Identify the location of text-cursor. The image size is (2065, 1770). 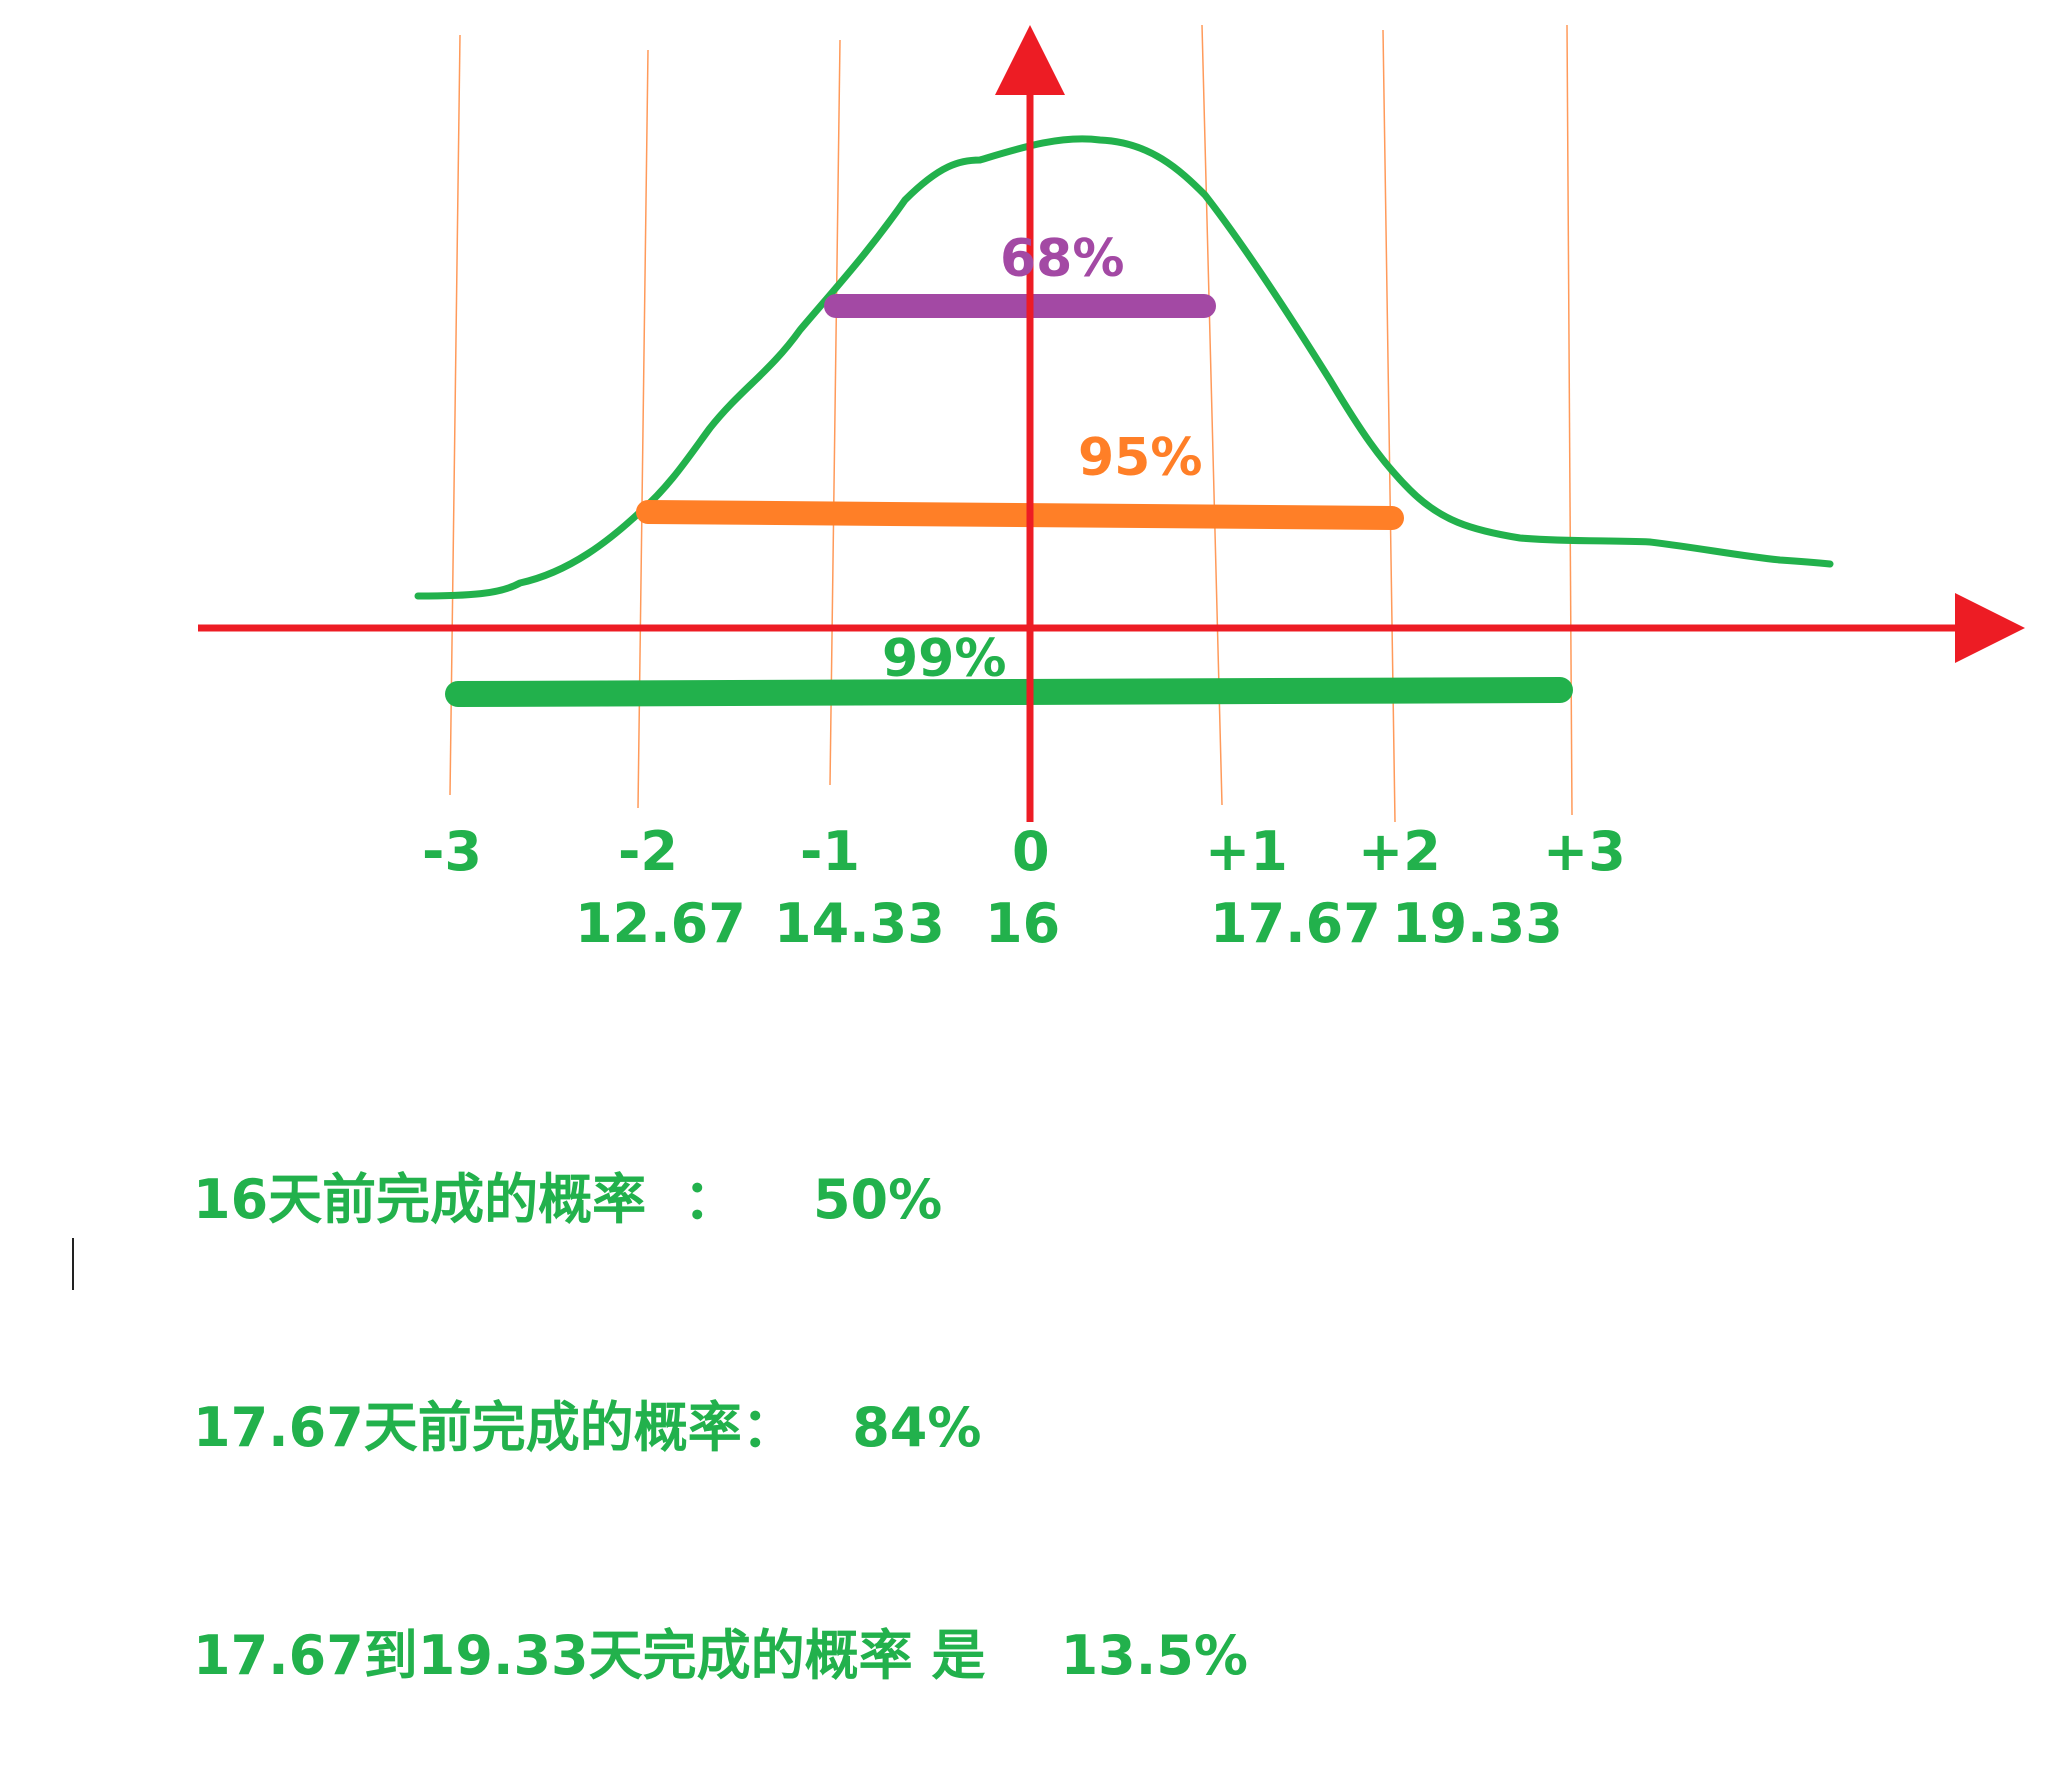
(73, 1264).